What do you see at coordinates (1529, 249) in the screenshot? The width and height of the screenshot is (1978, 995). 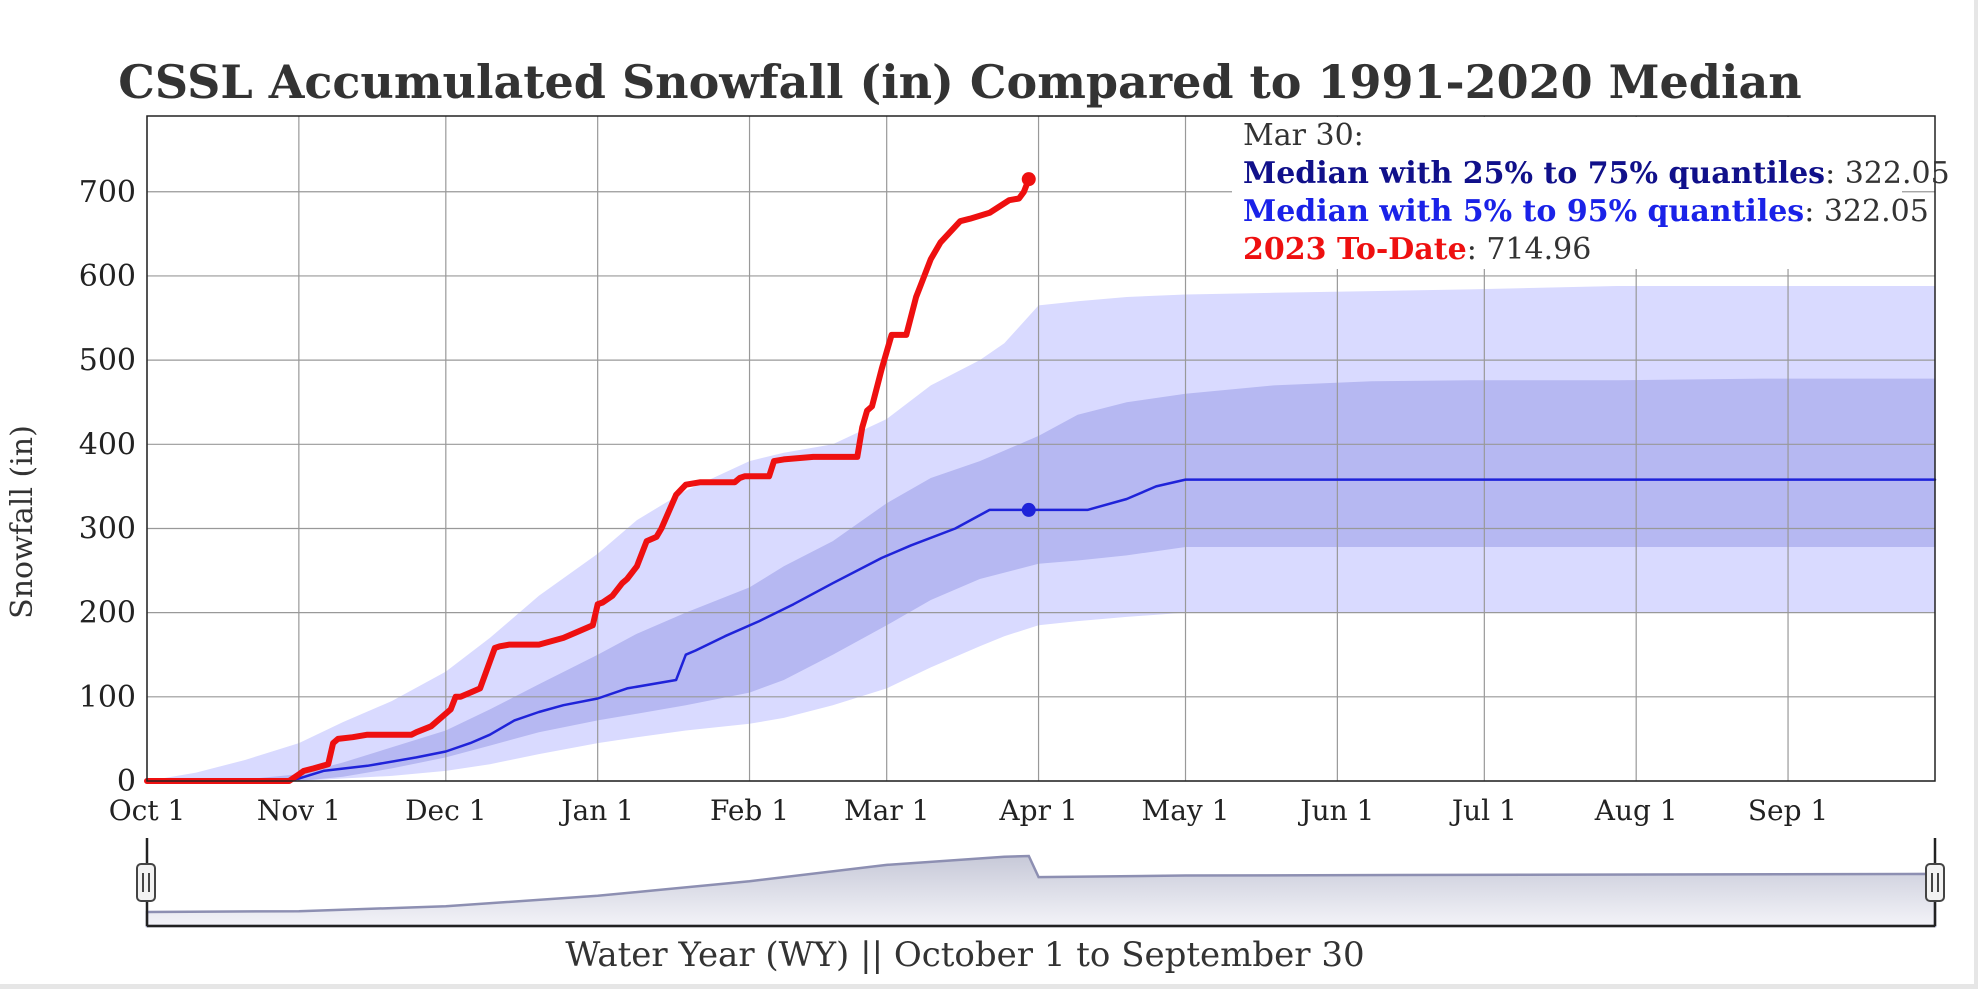 I see `tooltip-value-2023: : 714.96` at bounding box center [1529, 249].